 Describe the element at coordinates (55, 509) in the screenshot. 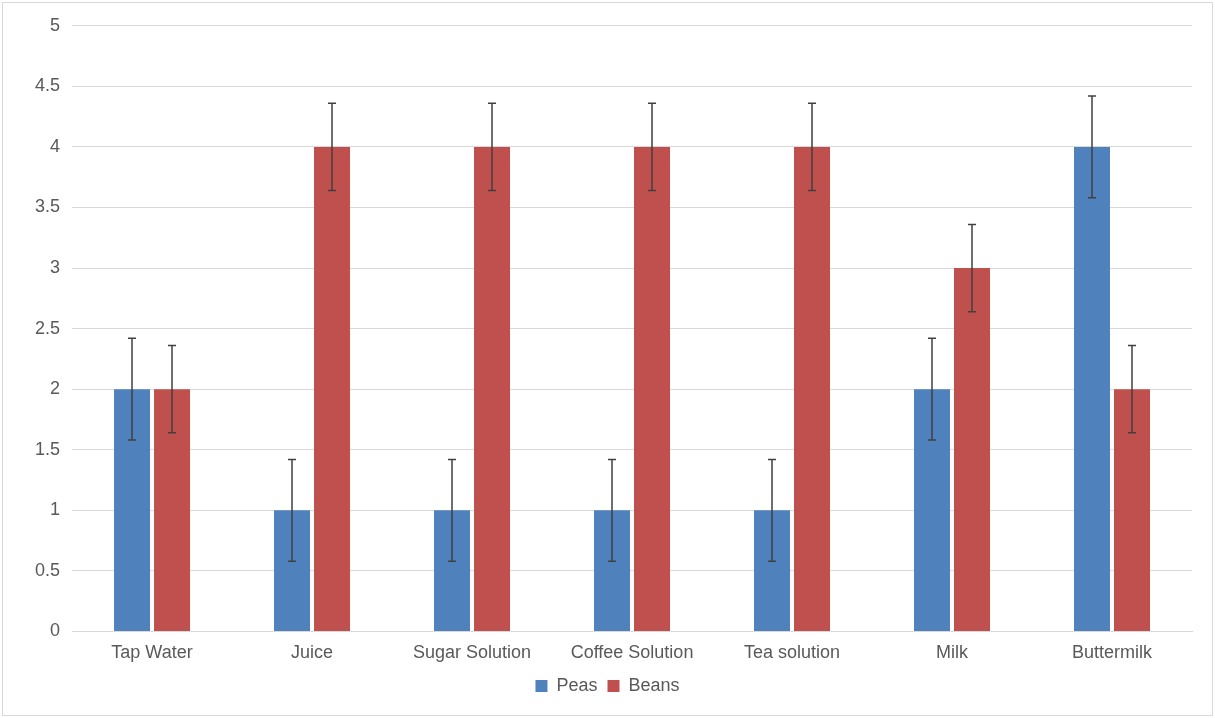

I see `y-tick-label: 1` at that location.